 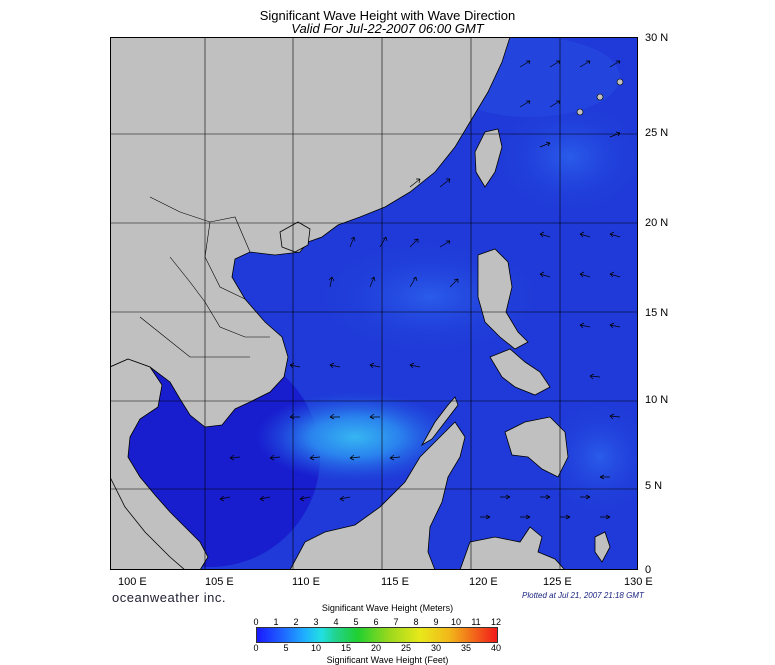 I want to click on map-subtitle: Valid For Jul-22-2007 06:00 GMT, so click(x=387, y=28).